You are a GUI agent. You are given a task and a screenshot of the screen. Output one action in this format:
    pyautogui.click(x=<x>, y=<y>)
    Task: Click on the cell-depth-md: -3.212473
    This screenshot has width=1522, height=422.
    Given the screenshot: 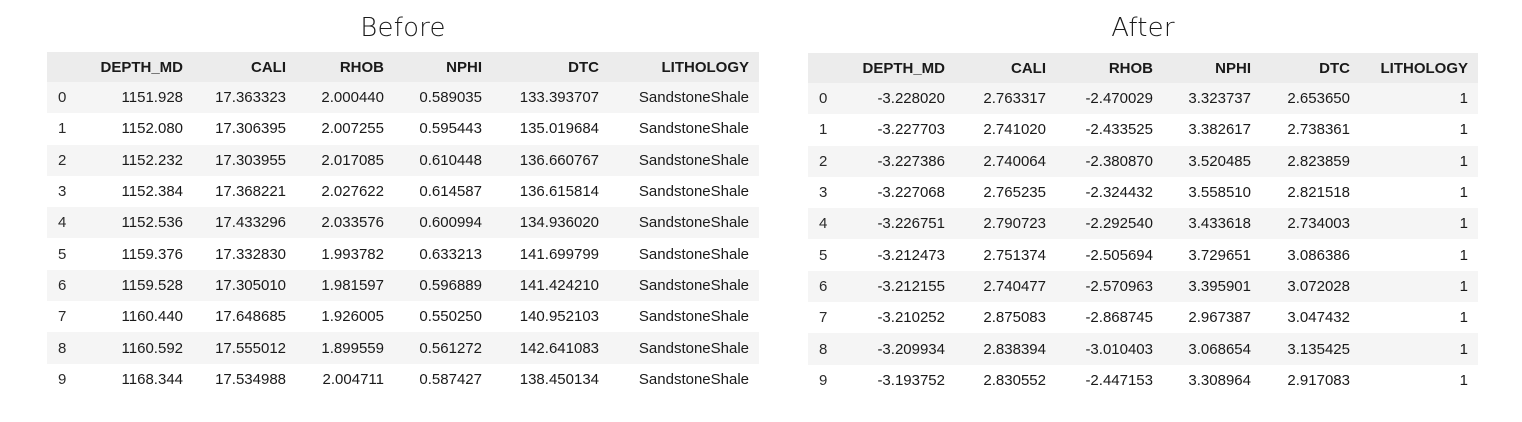 What is the action you would take?
    pyautogui.click(x=911, y=255)
    